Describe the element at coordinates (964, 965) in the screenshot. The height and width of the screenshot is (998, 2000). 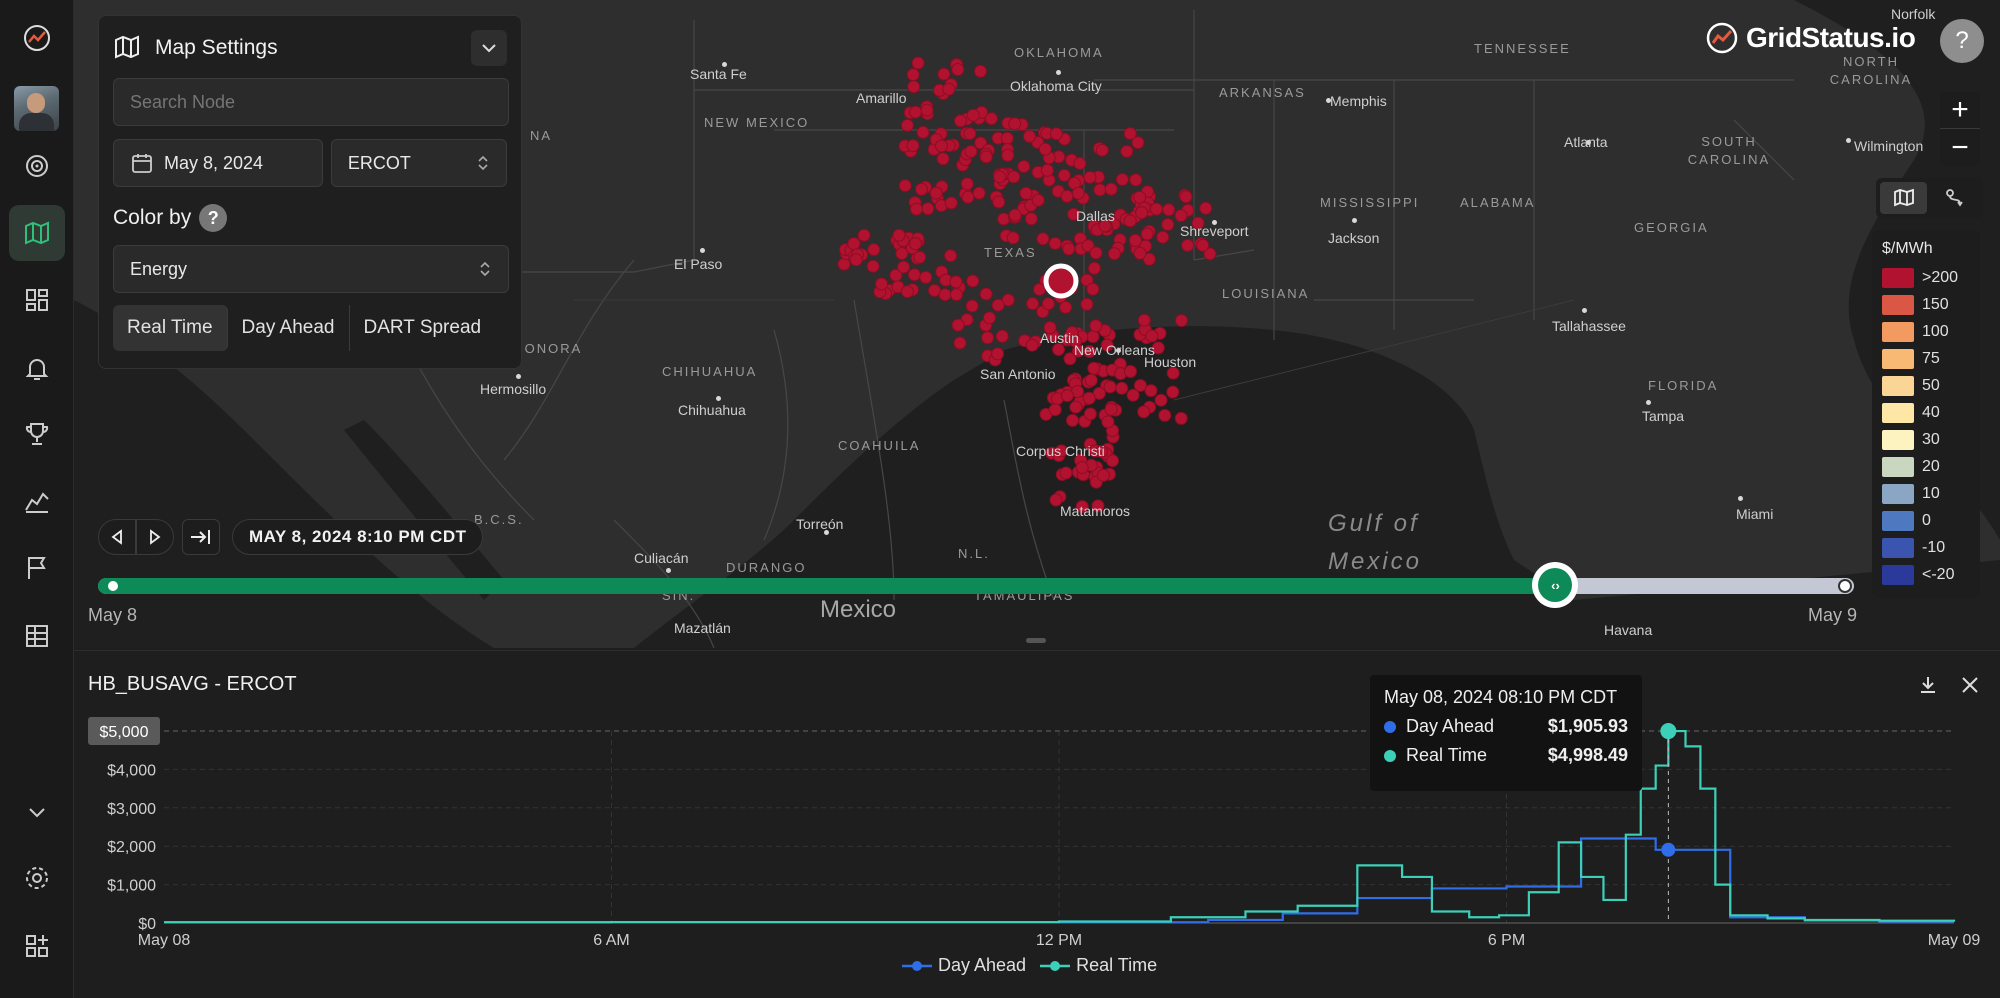
I see `legend-item-day-ahead: Day Ahead` at that location.